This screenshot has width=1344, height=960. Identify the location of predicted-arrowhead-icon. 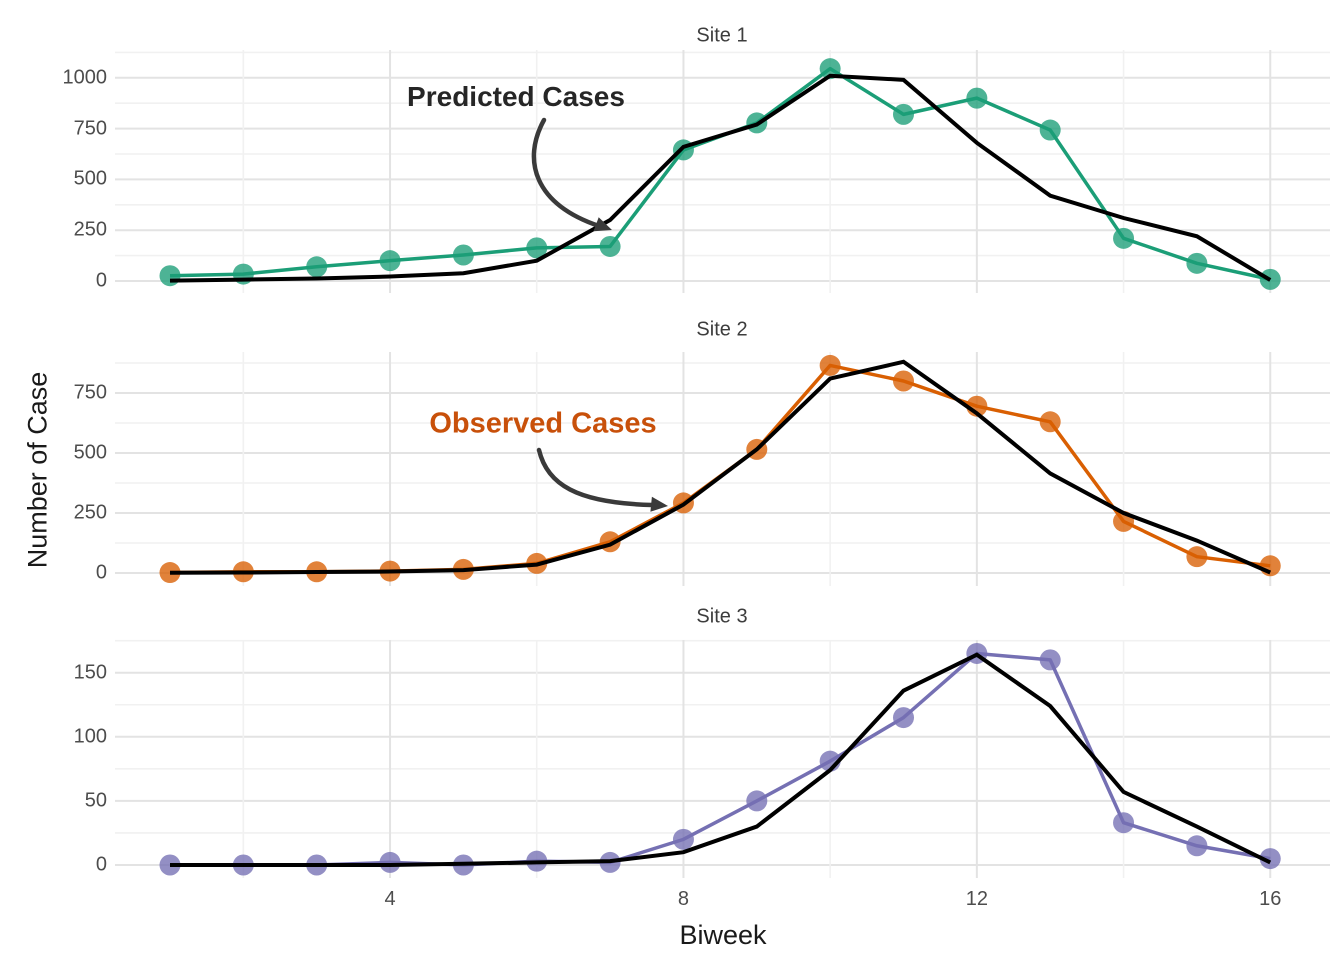
(602, 224).